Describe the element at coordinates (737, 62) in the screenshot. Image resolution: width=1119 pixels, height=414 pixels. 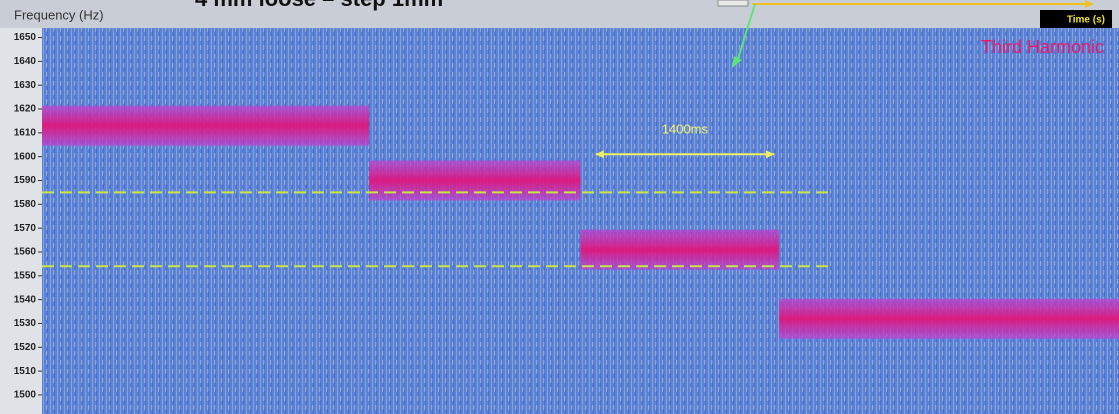
I see `pointer-head` at that location.